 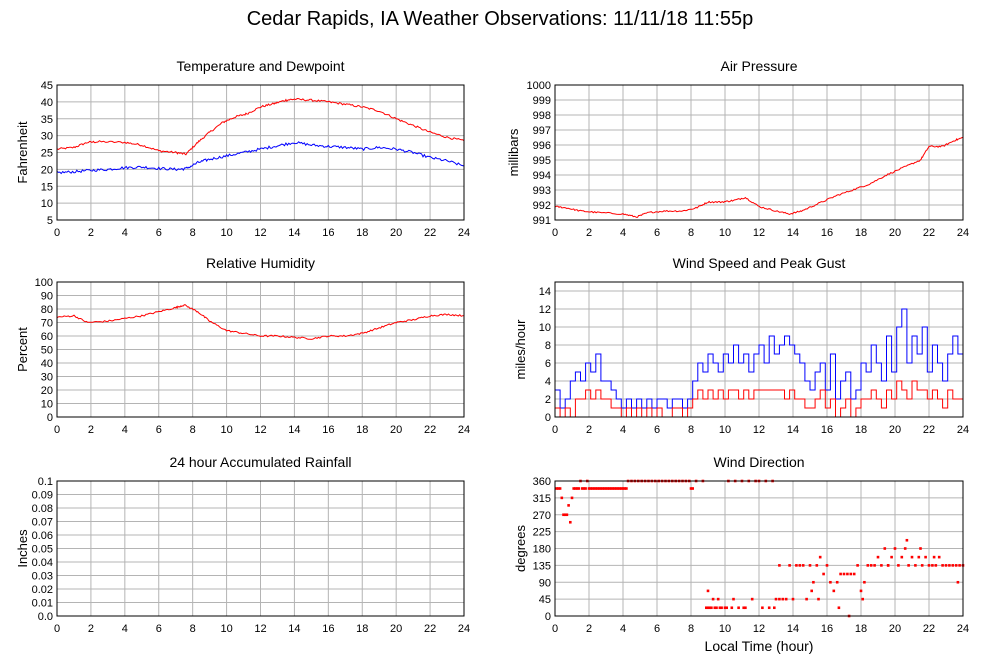 I want to click on y-tick-label: 0.05, so click(x=42, y=550).